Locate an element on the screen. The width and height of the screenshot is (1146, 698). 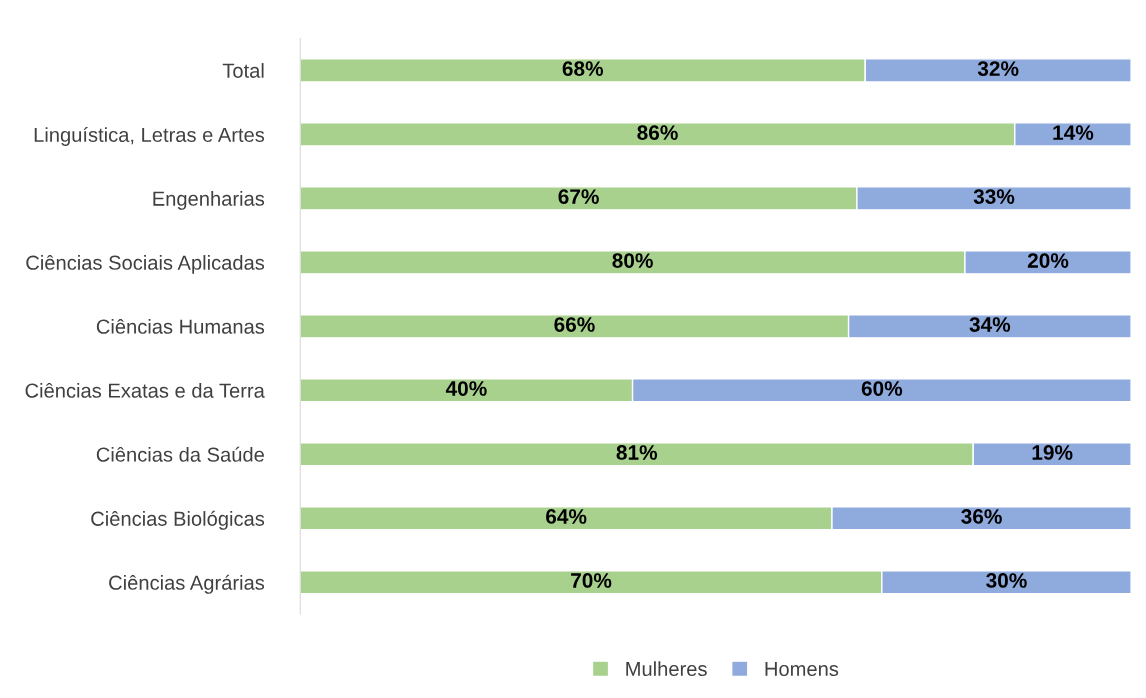
y-tick-label: Ciências Exatas e da Terra is located at coordinates (145, 390).